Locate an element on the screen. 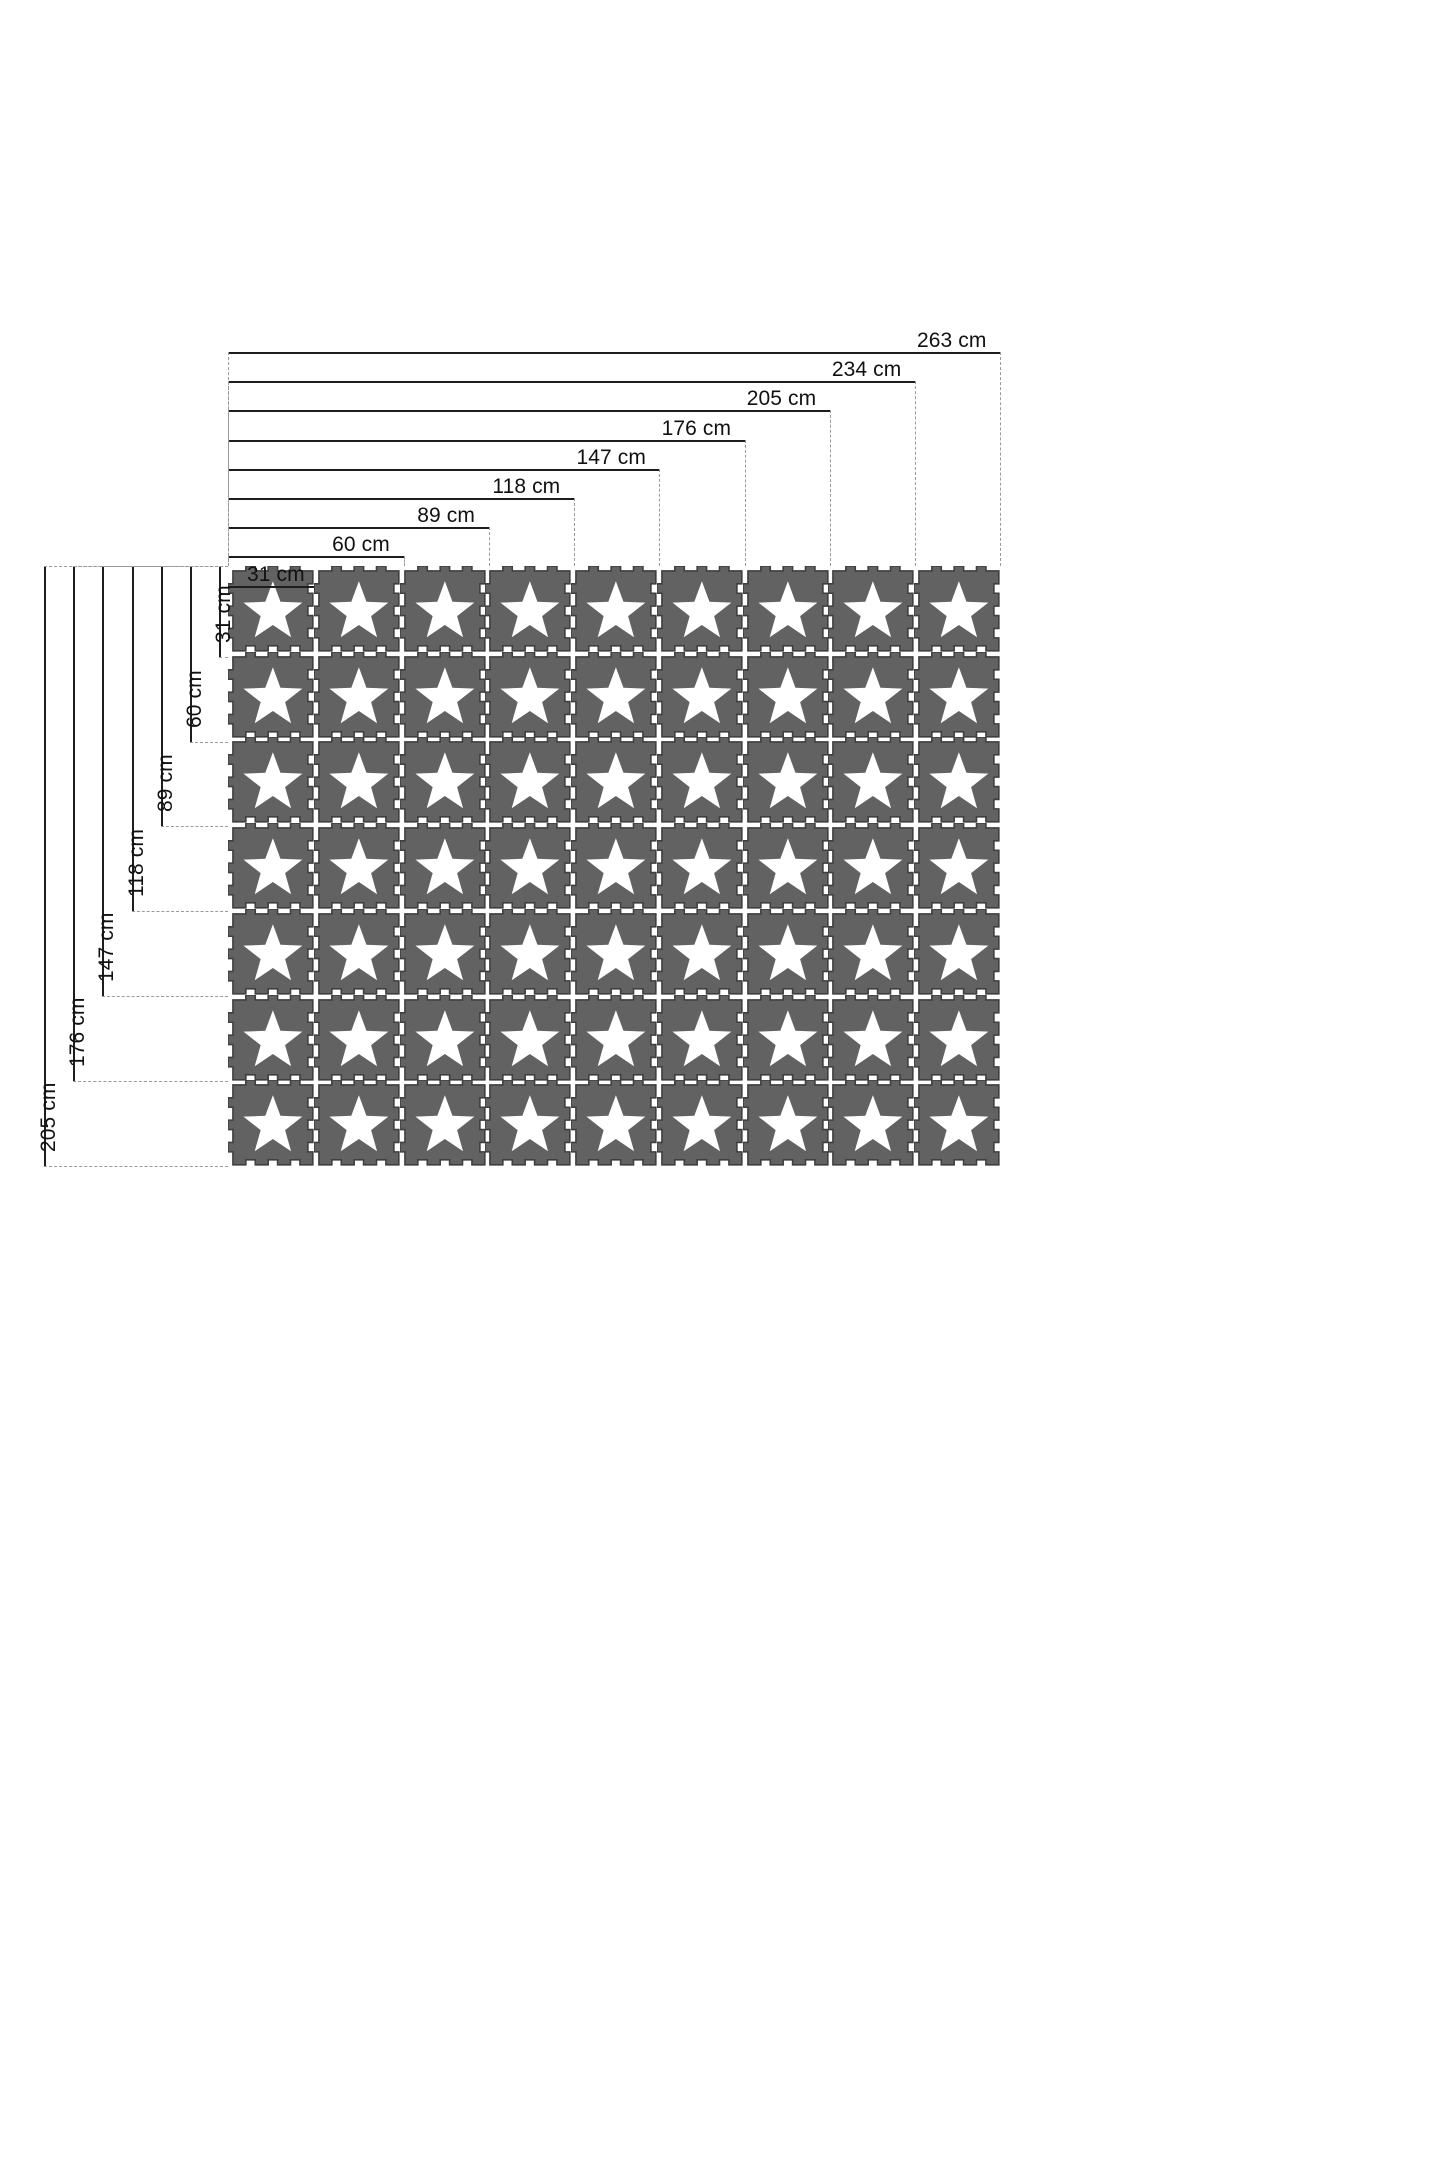 Image resolution: width=1440 pixels, height=2160 pixels. h-dimension-label: 89 cm is located at coordinates (446, 516).